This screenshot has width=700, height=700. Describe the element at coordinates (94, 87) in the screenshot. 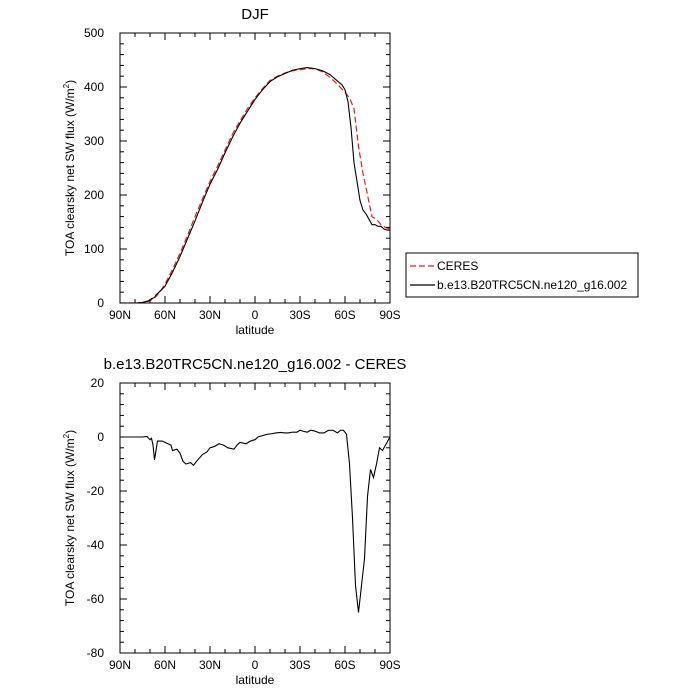

I see `y-tick-label: 400` at that location.